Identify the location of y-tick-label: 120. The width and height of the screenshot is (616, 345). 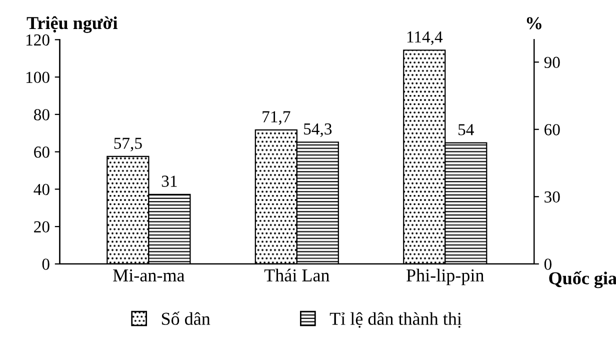
(38, 40).